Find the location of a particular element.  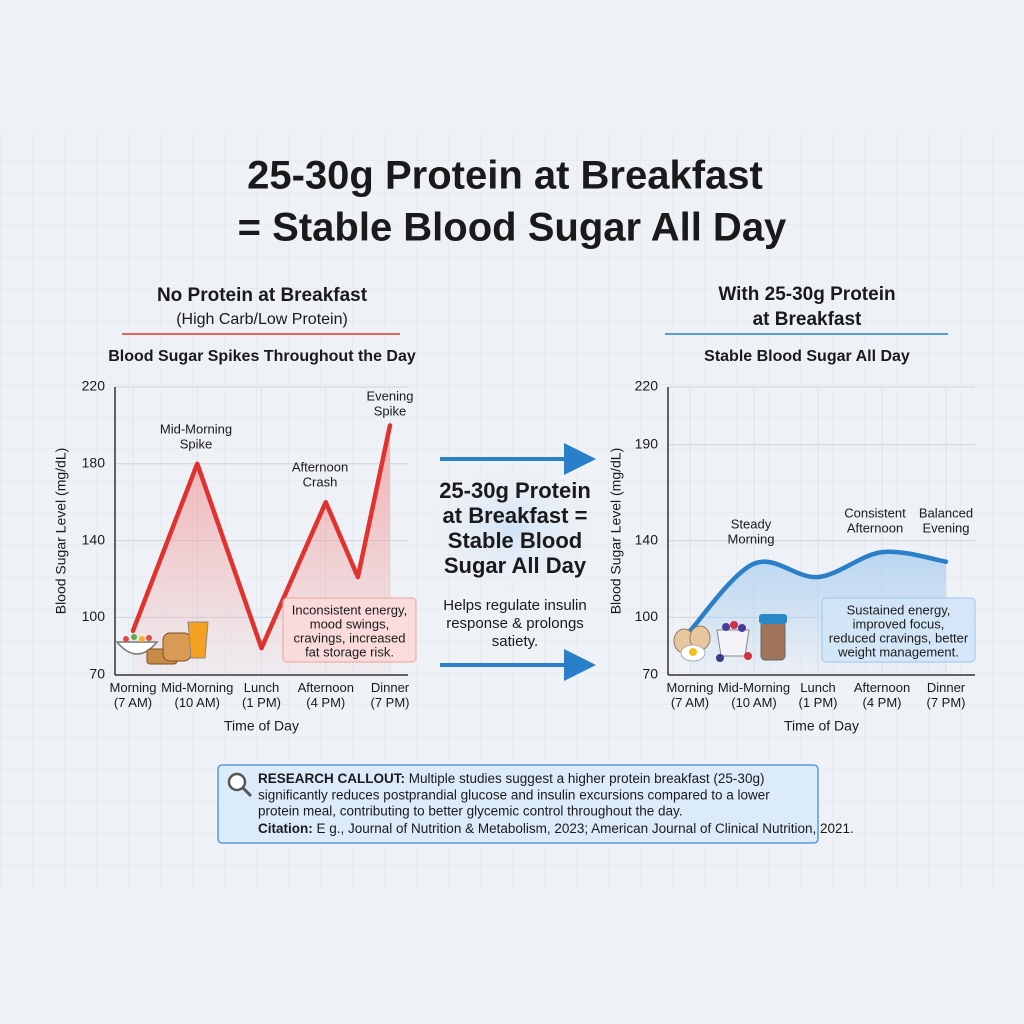

callout-text: weight management. is located at coordinates (898, 651).